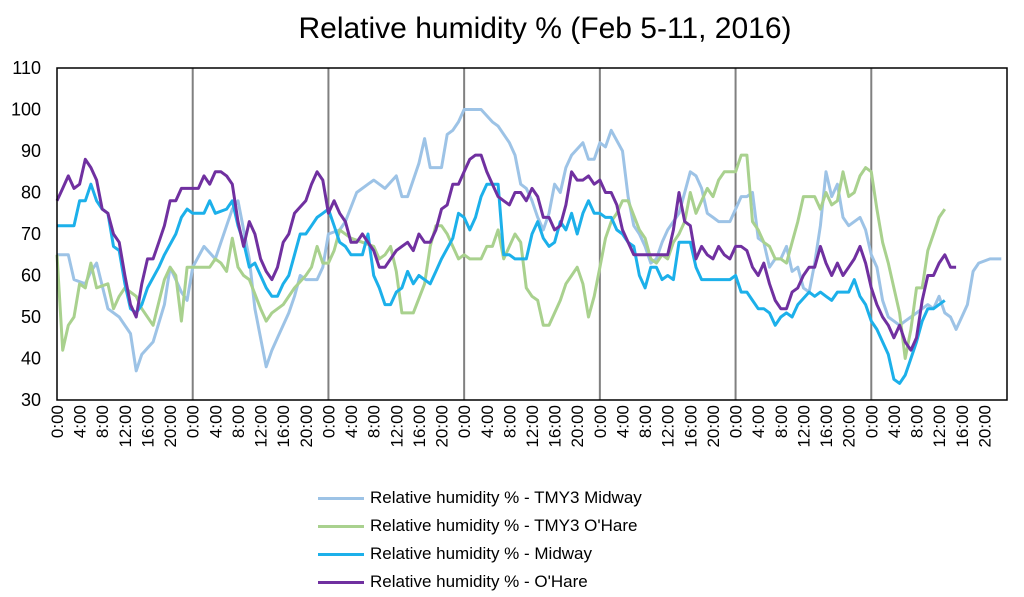  Describe the element at coordinates (31, 317) in the screenshot. I see `y-tick-label: 50` at that location.